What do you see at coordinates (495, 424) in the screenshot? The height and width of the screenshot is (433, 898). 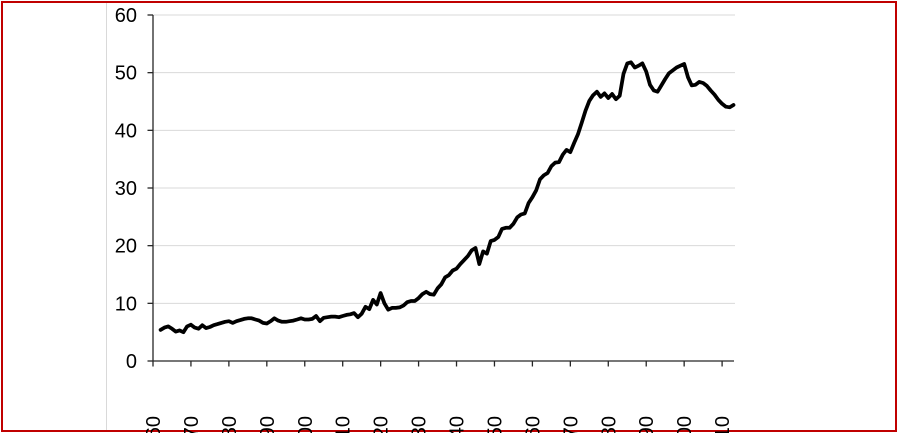 I see `x-tick-label: 1950` at bounding box center [495, 424].